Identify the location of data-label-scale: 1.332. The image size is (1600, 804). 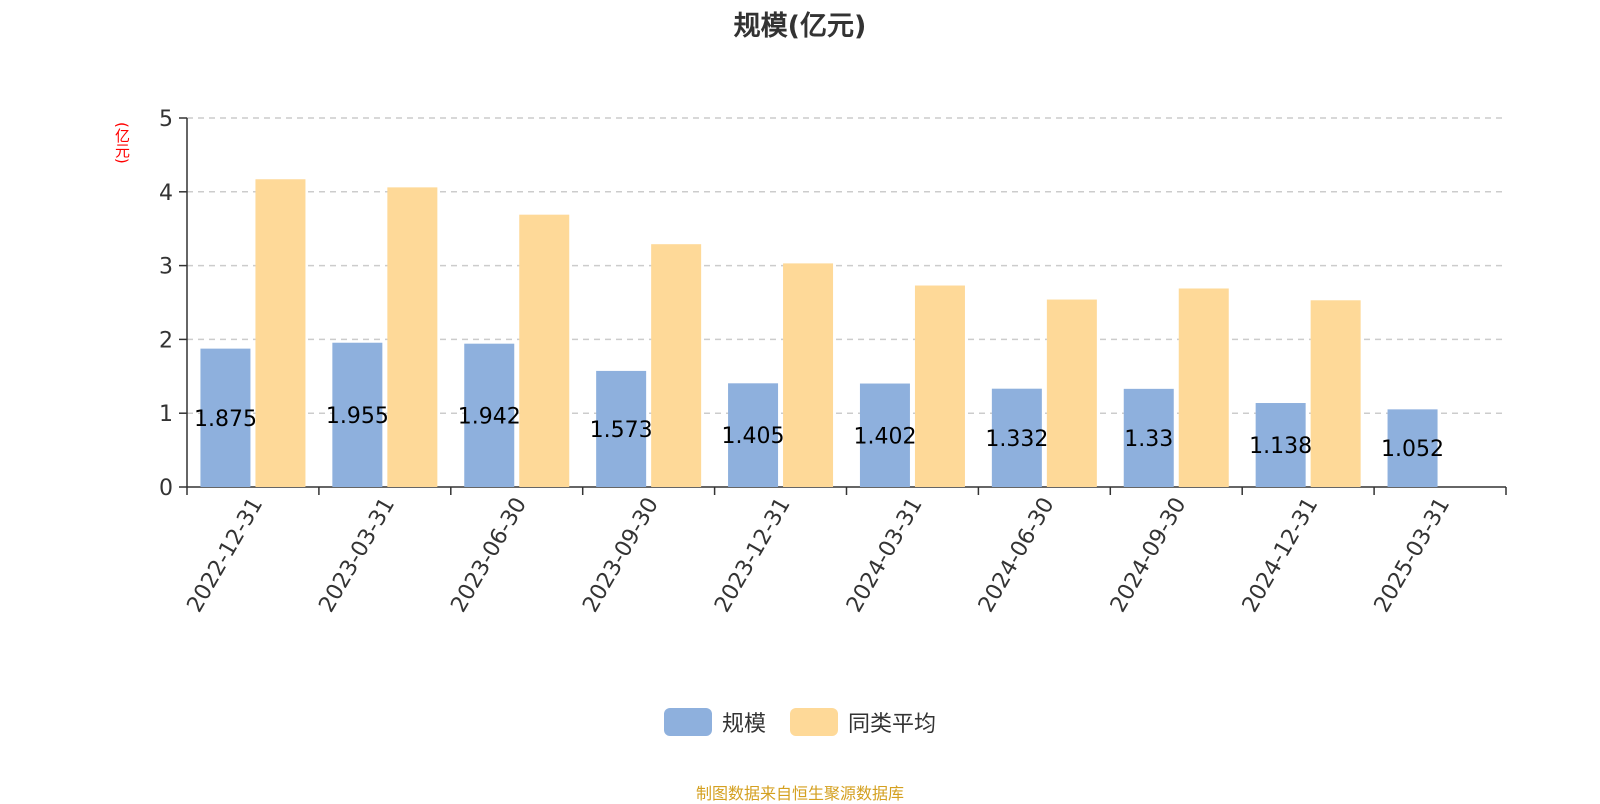
(1016, 439).